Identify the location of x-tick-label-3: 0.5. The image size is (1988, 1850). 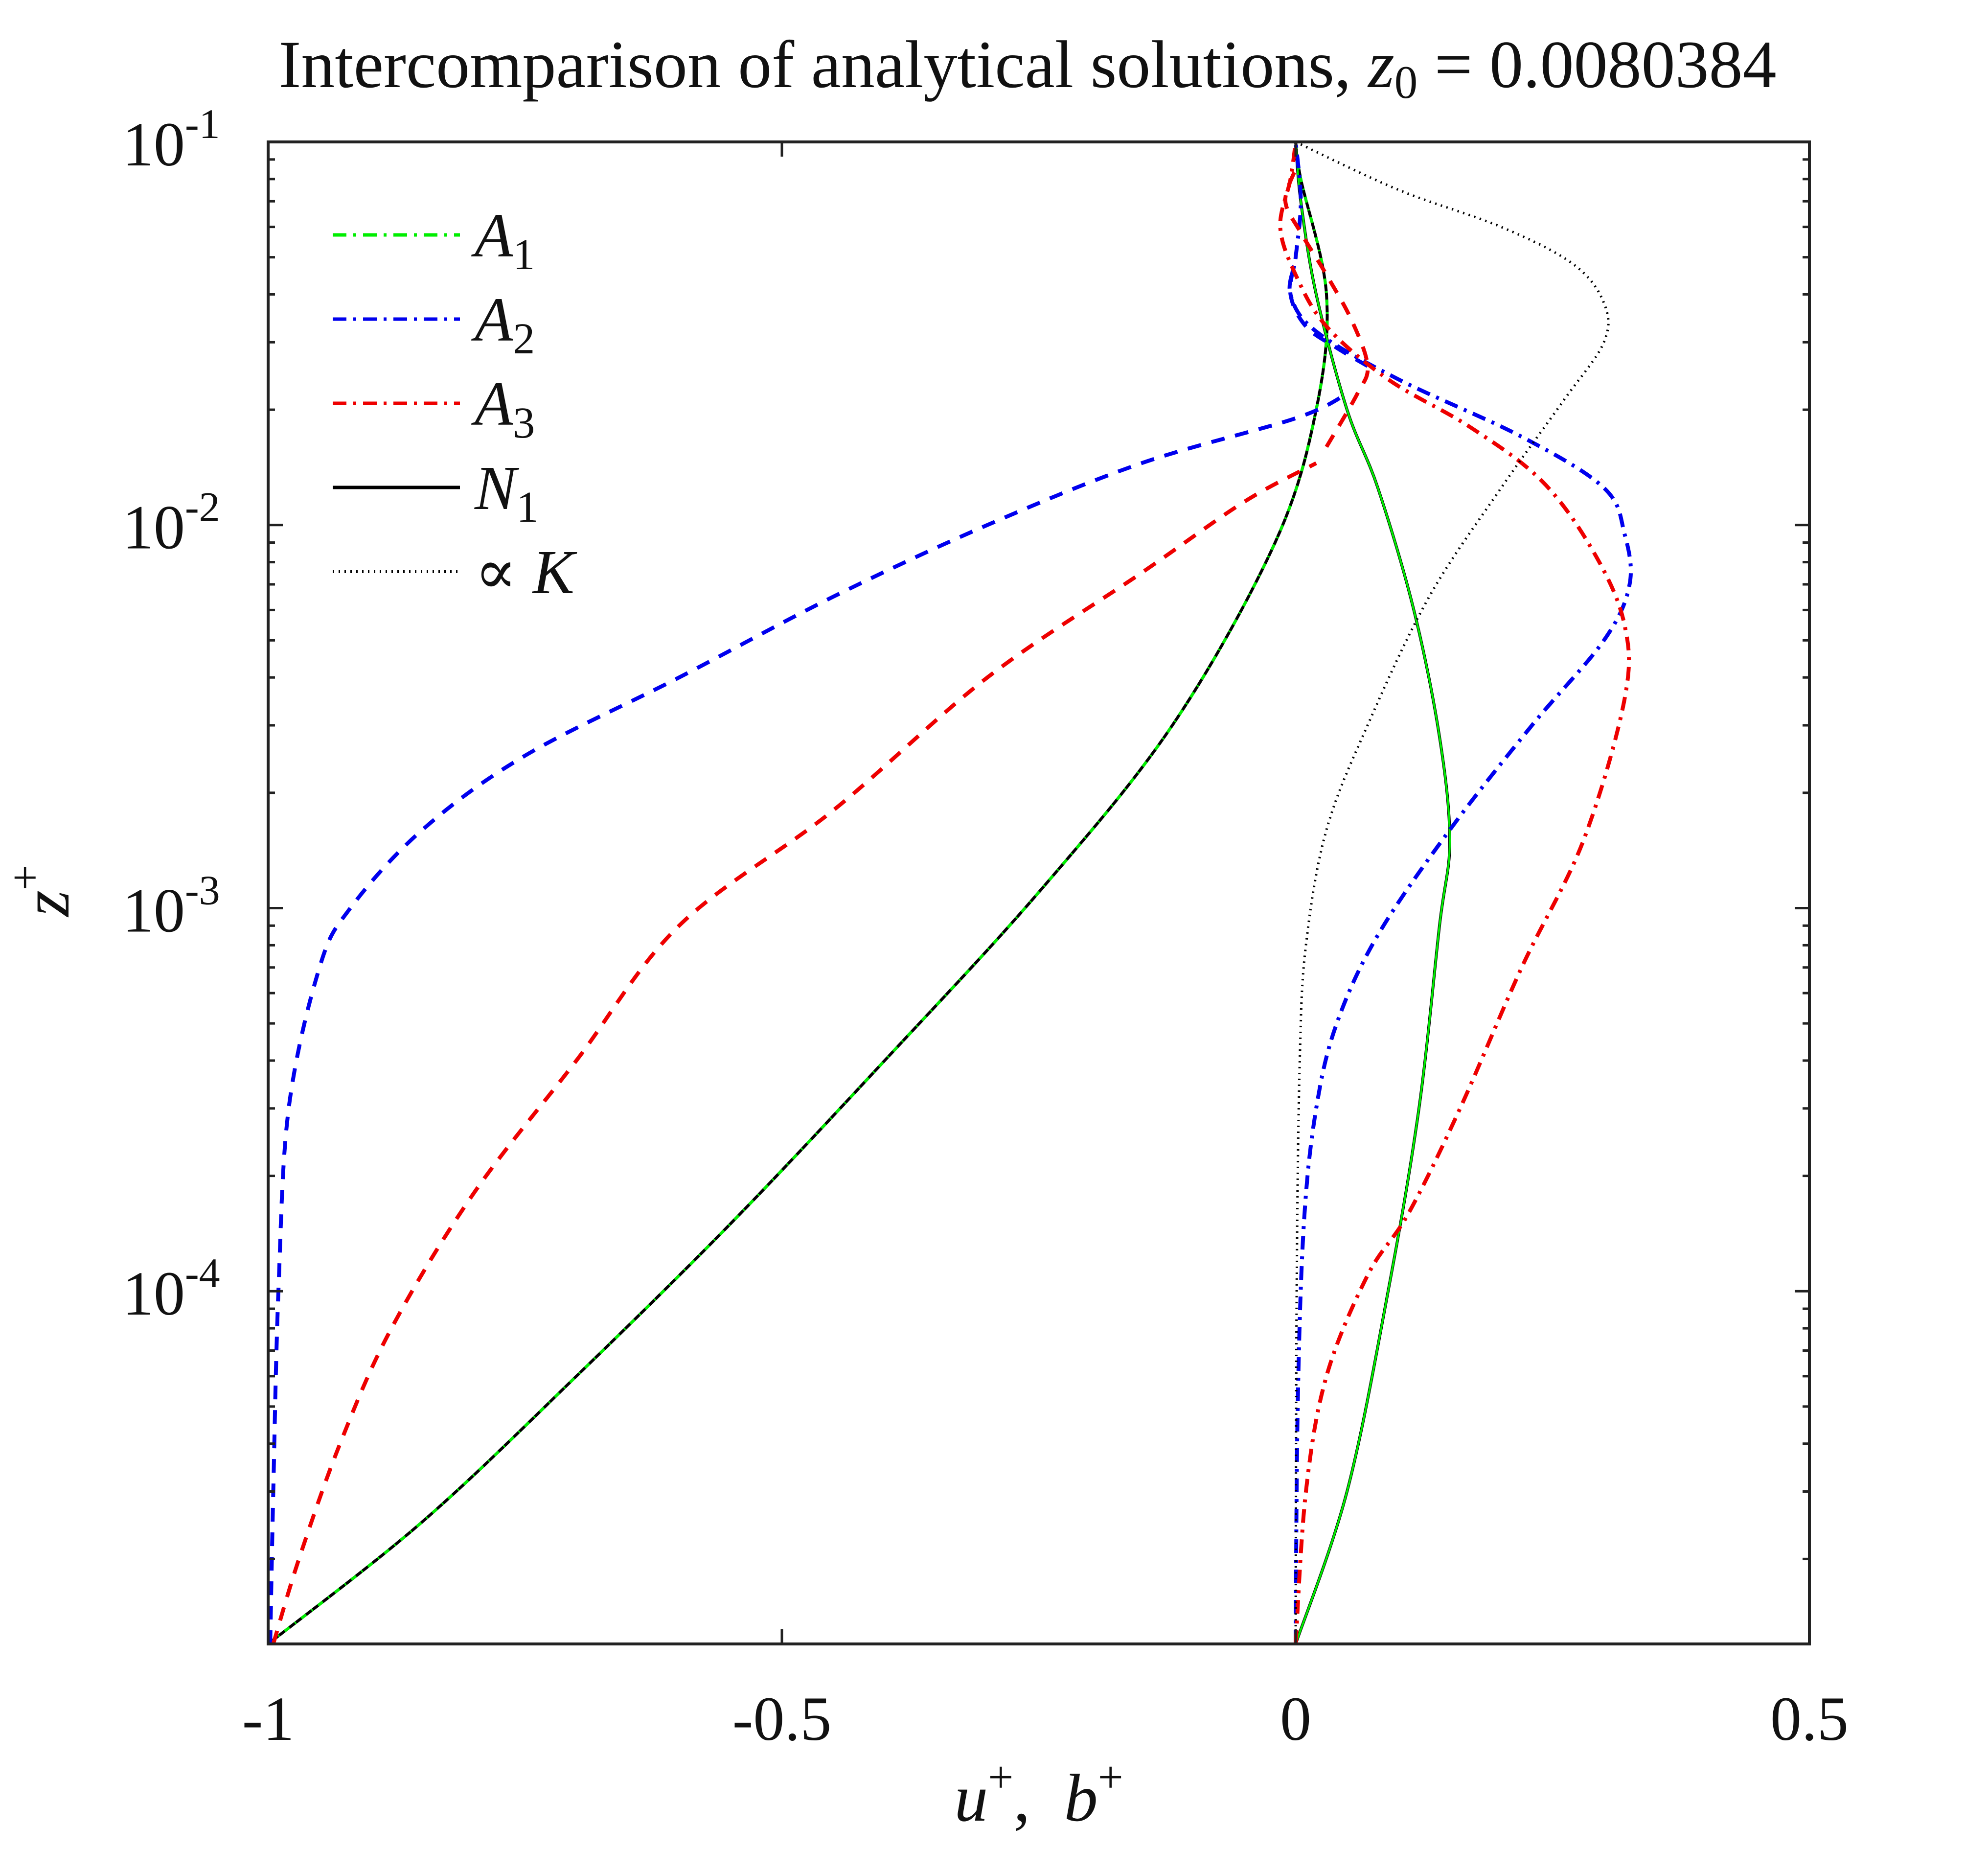
(1809, 1719).